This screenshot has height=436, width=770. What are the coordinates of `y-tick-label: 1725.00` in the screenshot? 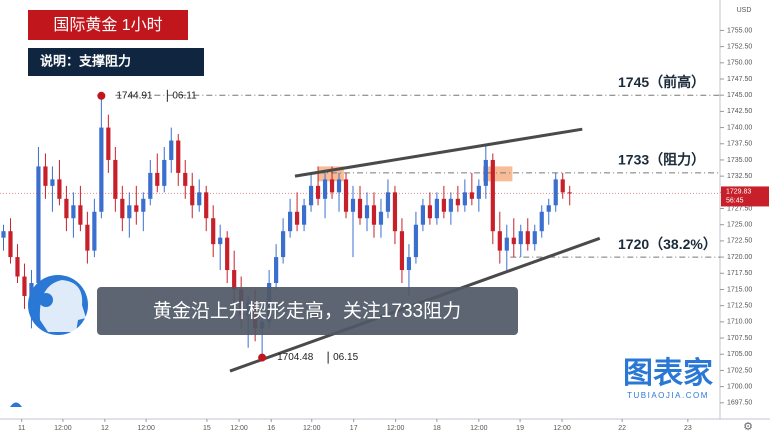 It's located at (739, 225).